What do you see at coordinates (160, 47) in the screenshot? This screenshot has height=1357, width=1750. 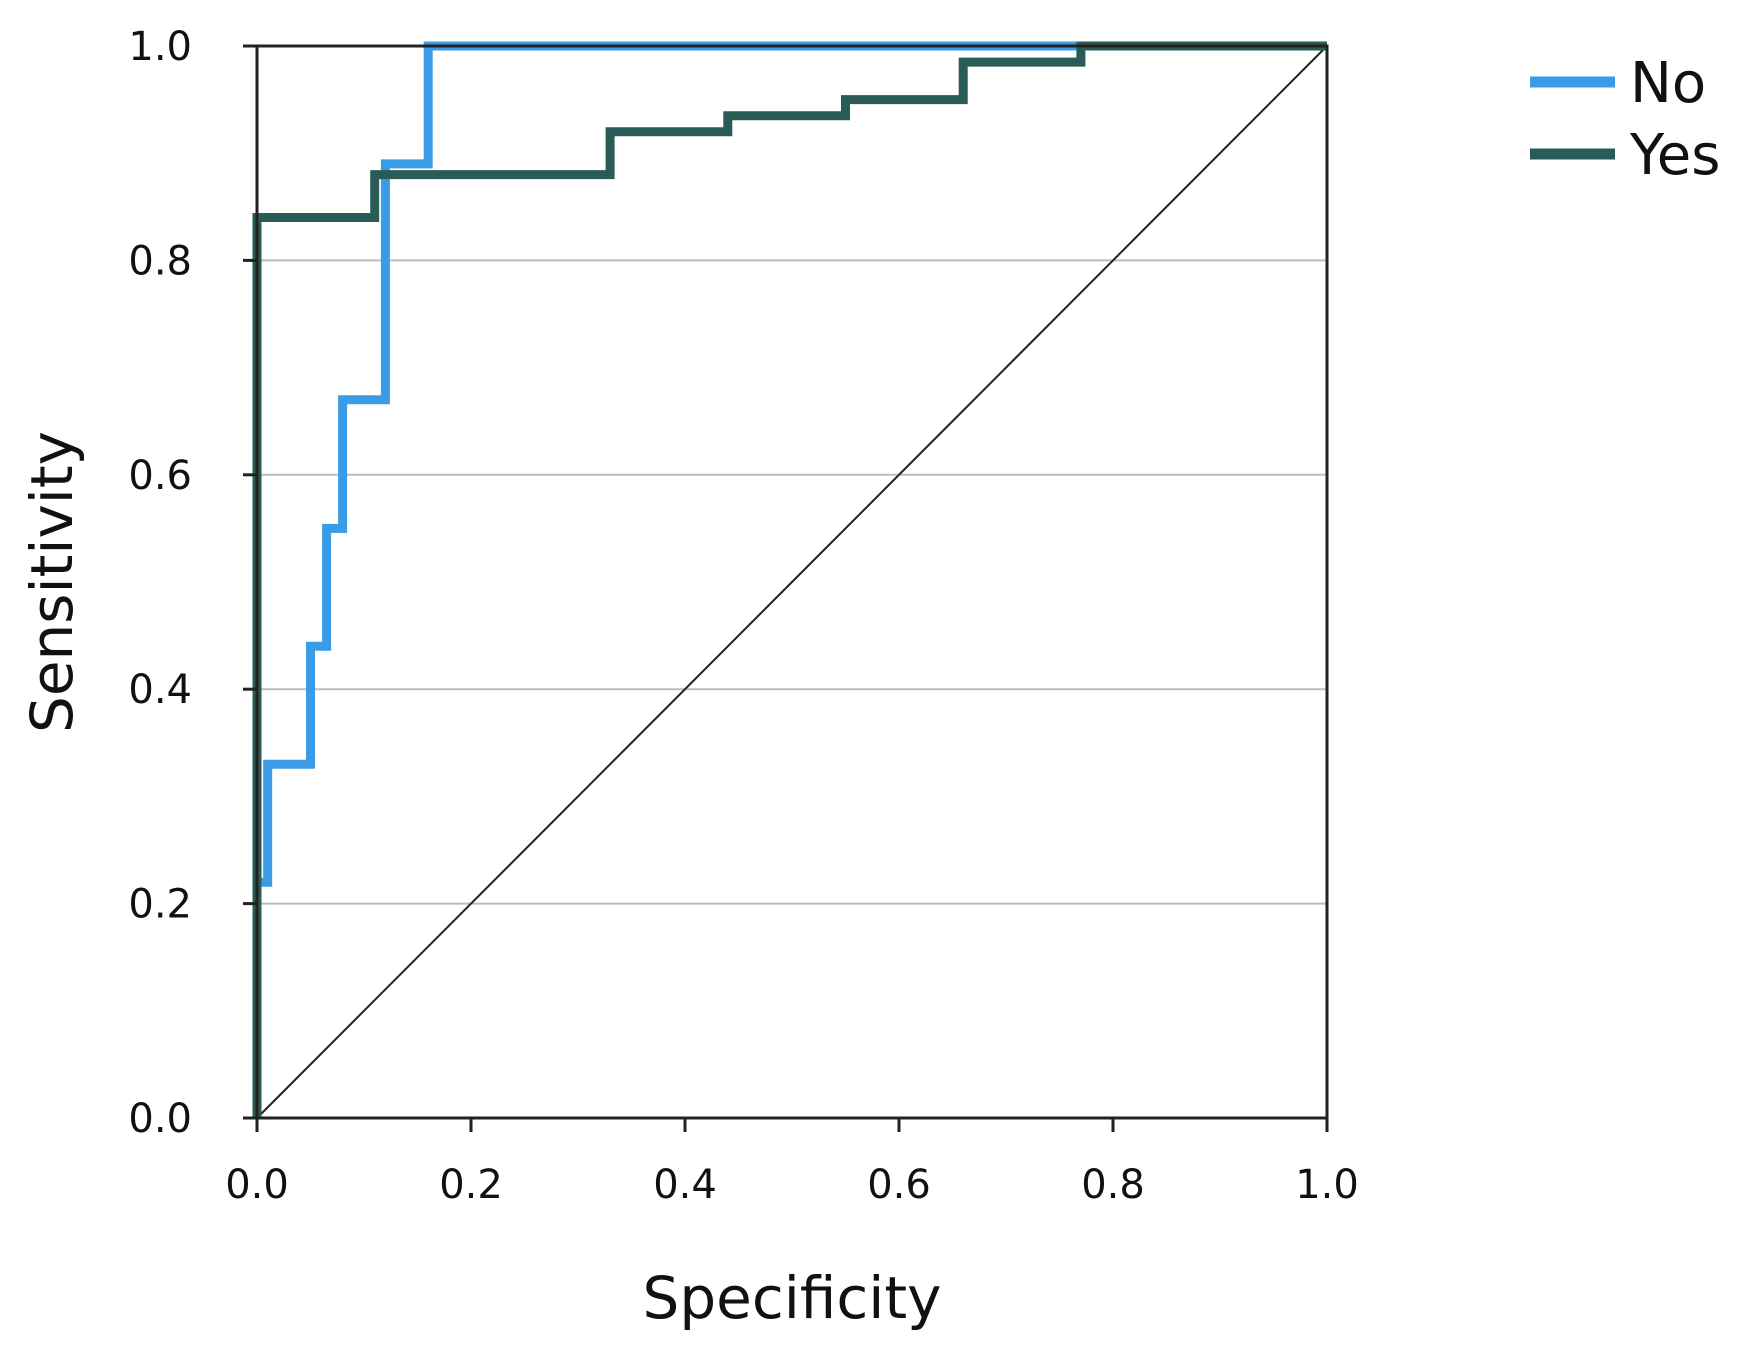 I see `y-tick-label-5: 1.0` at bounding box center [160, 47].